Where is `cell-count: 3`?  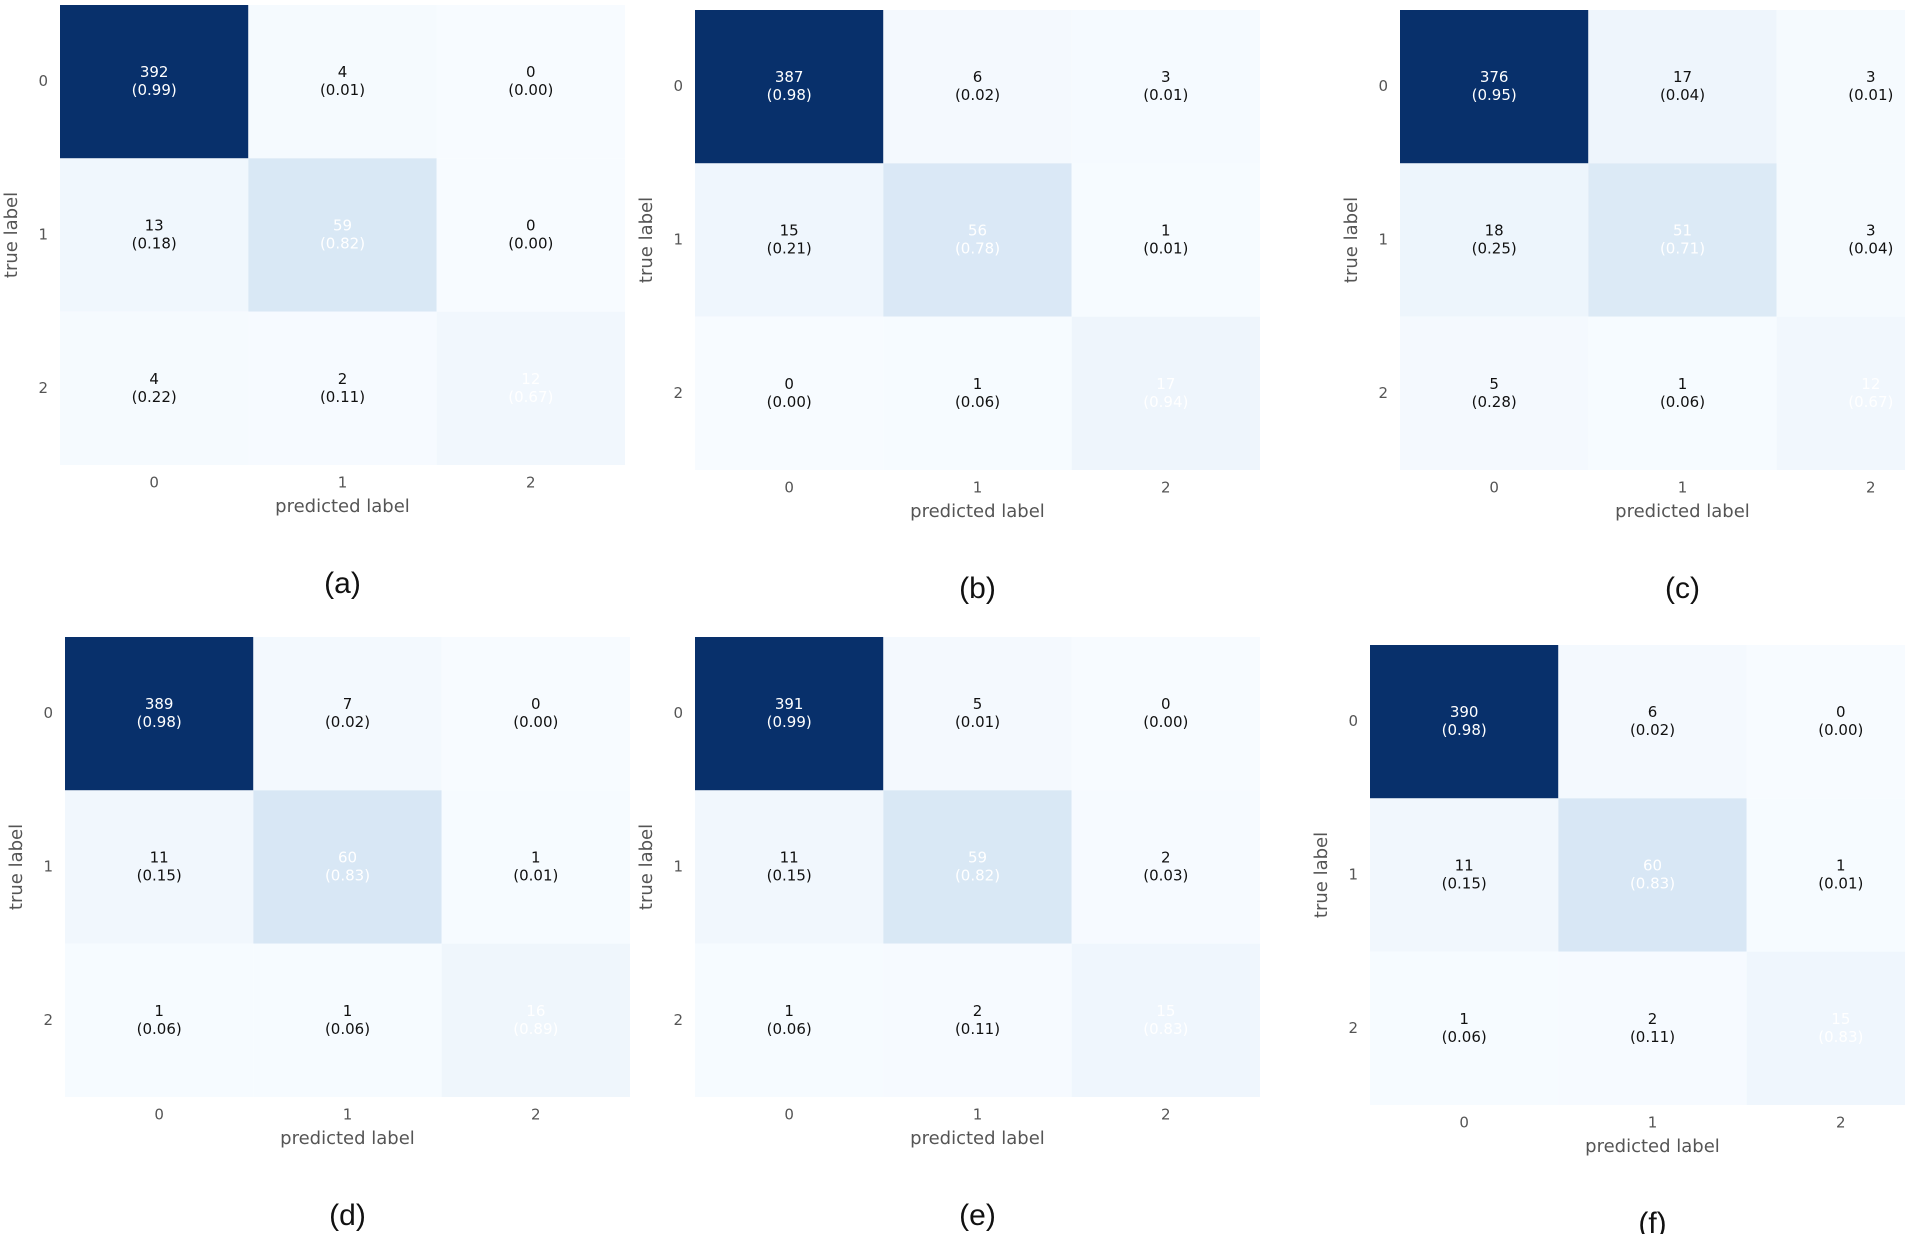
cell-count: 3 is located at coordinates (1166, 77).